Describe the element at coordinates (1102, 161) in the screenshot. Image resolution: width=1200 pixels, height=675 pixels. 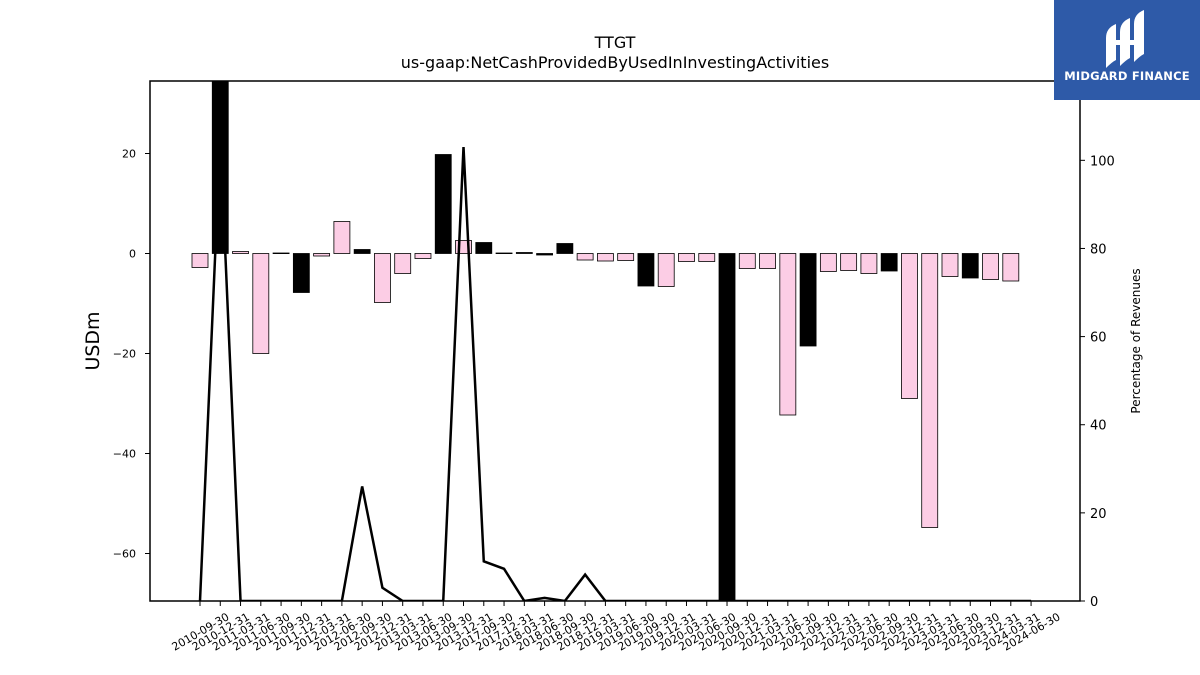
I see `y2-tick-label: 100` at that location.